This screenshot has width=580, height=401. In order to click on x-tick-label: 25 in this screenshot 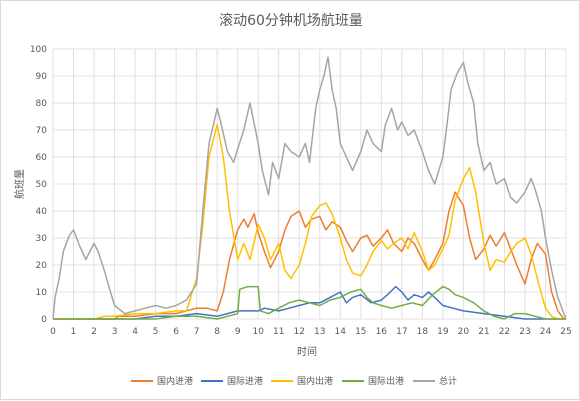, I will do `click(565, 332)`.